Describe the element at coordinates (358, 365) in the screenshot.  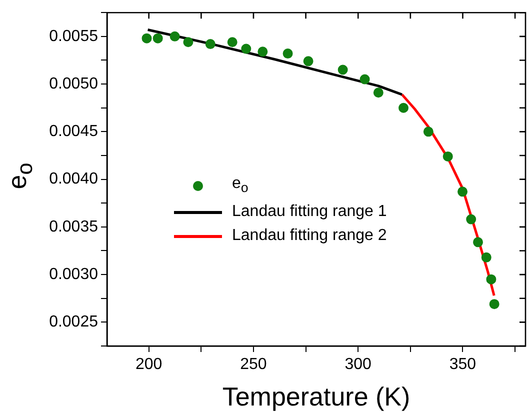
I see `x-tick-label: 300` at that location.